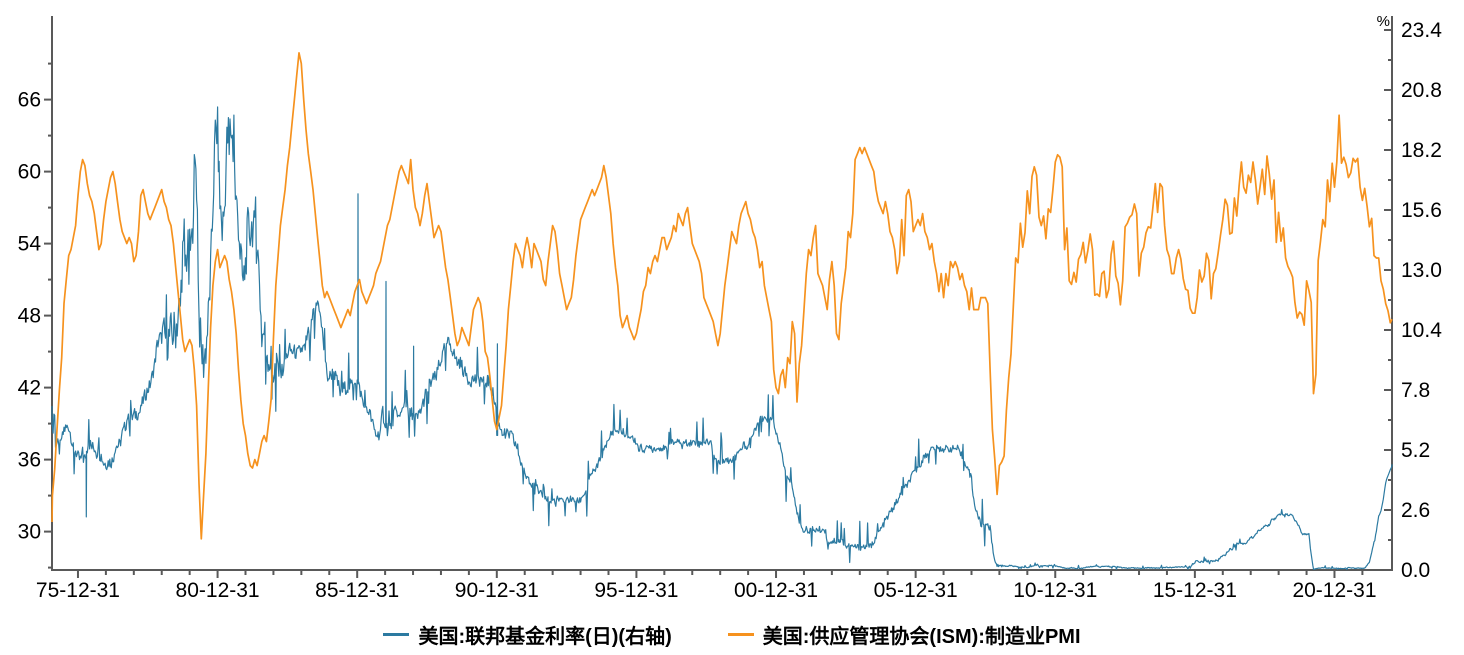 This screenshot has height=655, width=1464. Describe the element at coordinates (78, 590) in the screenshot. I see `svg-text: 75-12-31` at that location.